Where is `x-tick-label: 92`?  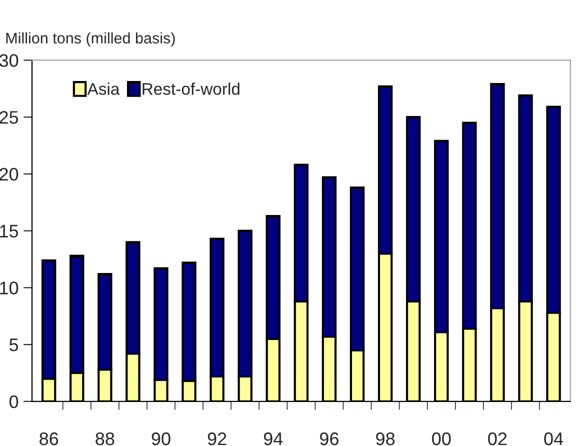 x-tick-label: 92 is located at coordinates (217, 439).